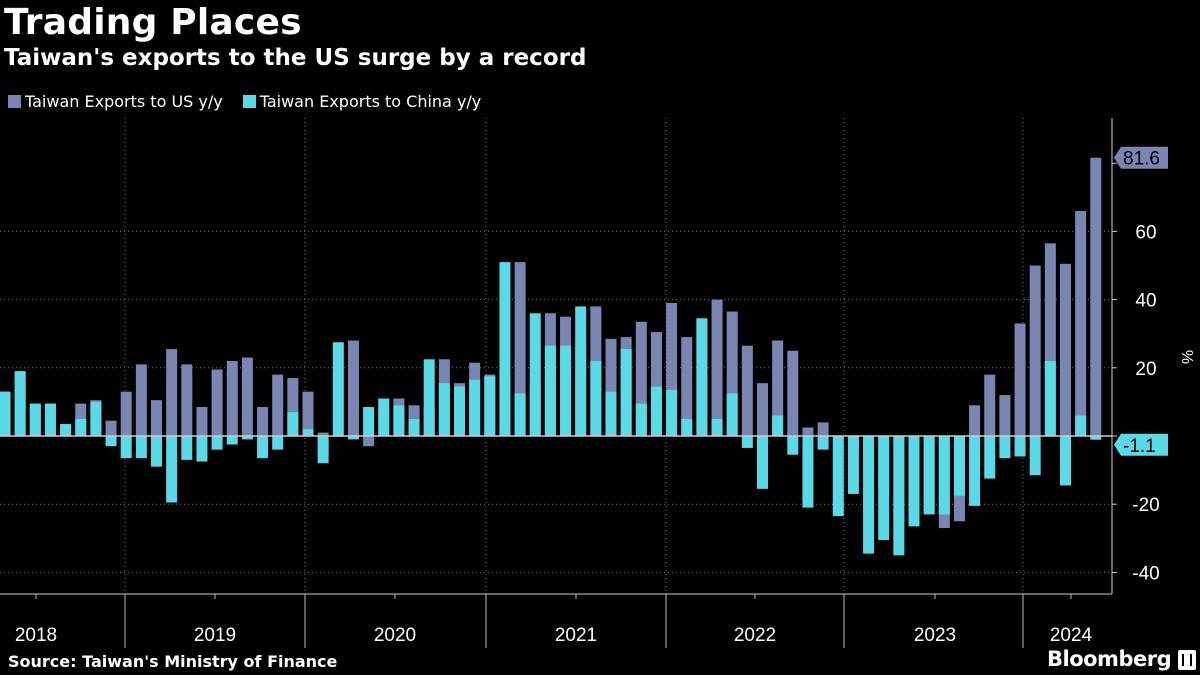 This screenshot has width=1200, height=675. What do you see at coordinates (395, 635) in the screenshot?
I see `year-label: 2020` at bounding box center [395, 635].